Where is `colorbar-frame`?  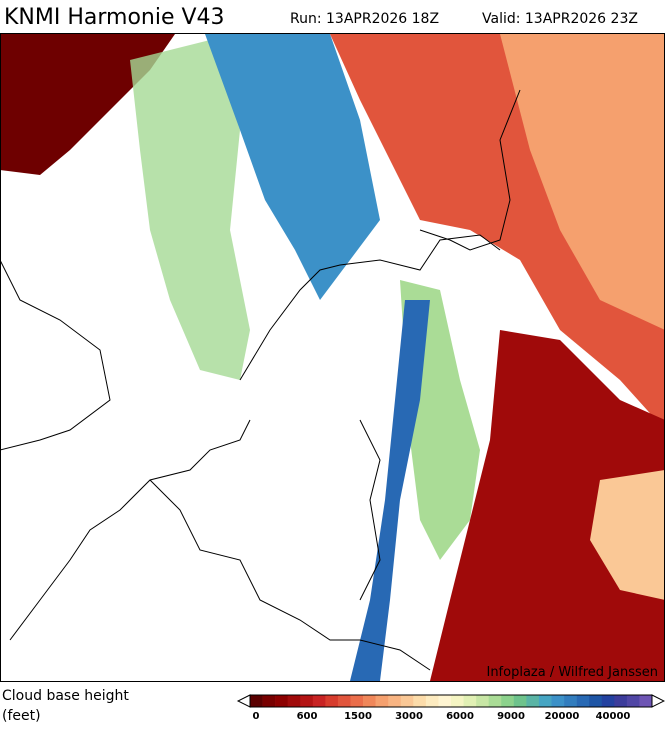
colorbar-frame is located at coordinates (451, 701).